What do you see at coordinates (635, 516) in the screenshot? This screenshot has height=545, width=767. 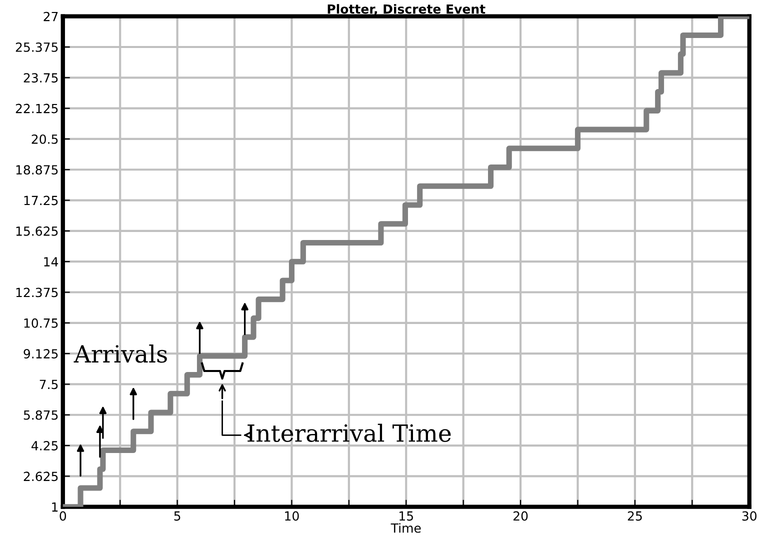 I see `x-tick-label: 25` at bounding box center [635, 516].